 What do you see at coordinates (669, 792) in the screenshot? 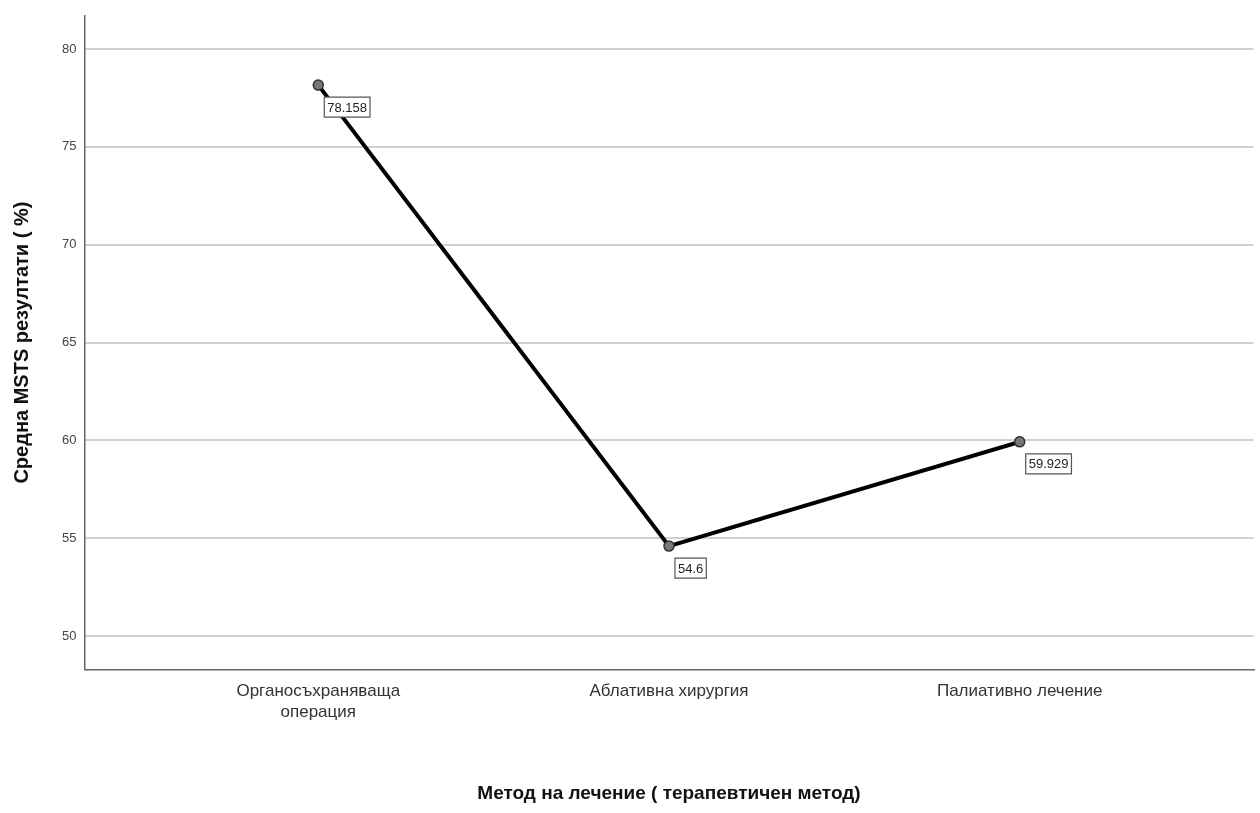
I see `x-axis-title: Метод на лечение ( терапевтичен метод)` at bounding box center [669, 792].